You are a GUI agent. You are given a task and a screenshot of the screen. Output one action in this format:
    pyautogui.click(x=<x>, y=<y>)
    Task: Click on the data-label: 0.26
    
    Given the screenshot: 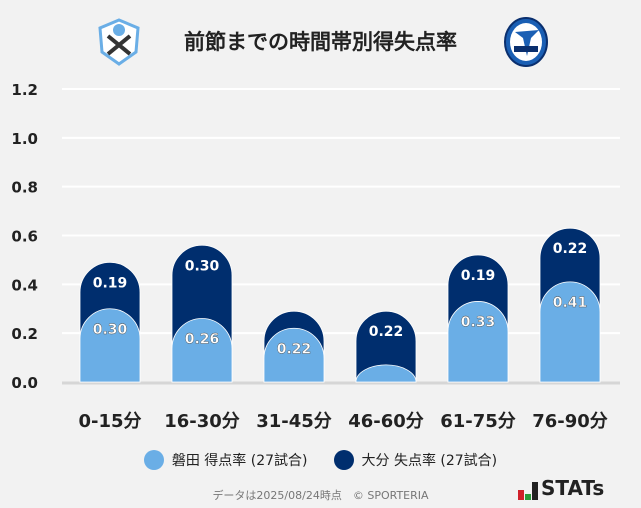 What is the action you would take?
    pyautogui.click(x=202, y=340)
    